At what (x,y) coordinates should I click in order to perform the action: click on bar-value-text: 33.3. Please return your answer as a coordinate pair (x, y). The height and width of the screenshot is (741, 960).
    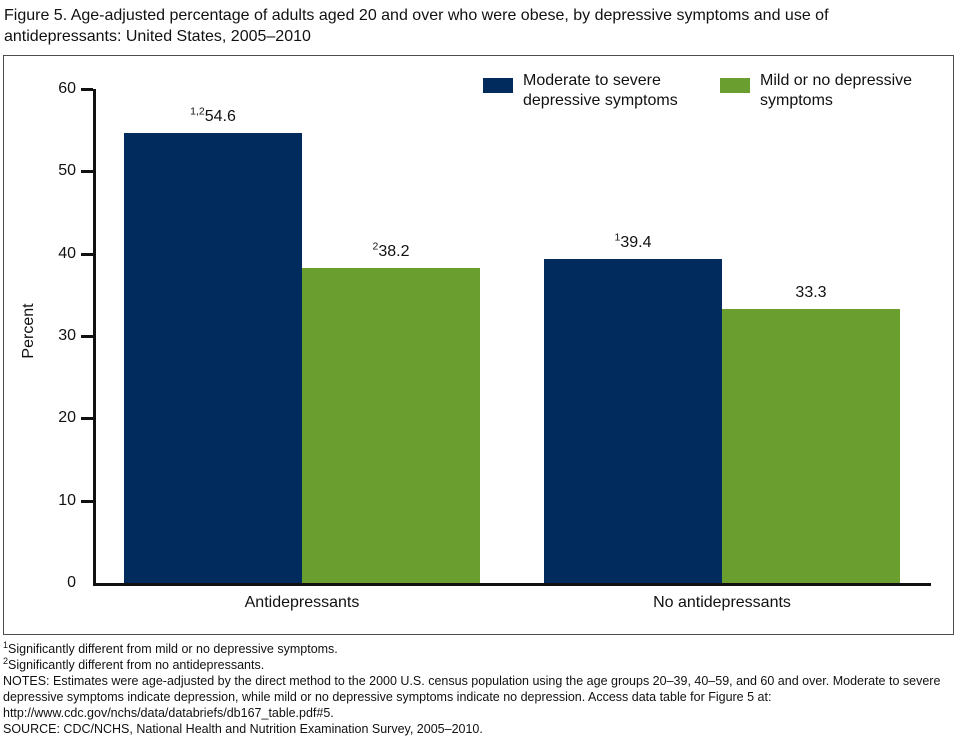
    Looking at the image, I should click on (811, 292).